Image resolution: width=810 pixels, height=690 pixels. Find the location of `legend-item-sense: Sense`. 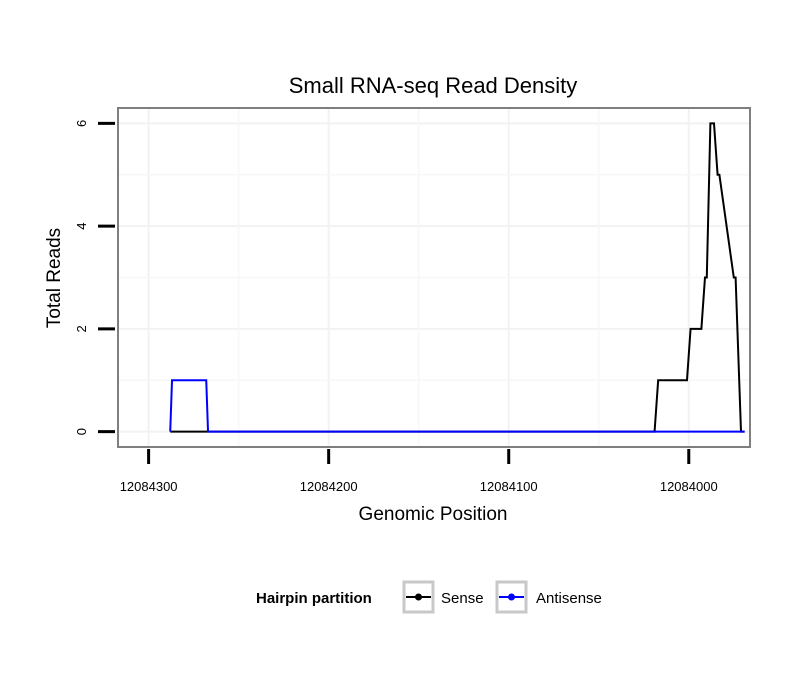

legend-item-sense: Sense is located at coordinates (443, 597).